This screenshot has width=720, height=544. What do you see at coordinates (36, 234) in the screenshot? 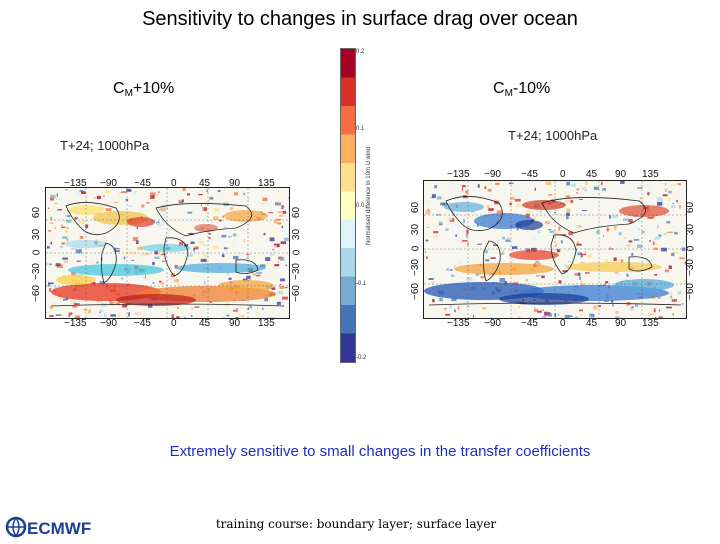
I see `left-ytick: 30` at bounding box center [36, 234].